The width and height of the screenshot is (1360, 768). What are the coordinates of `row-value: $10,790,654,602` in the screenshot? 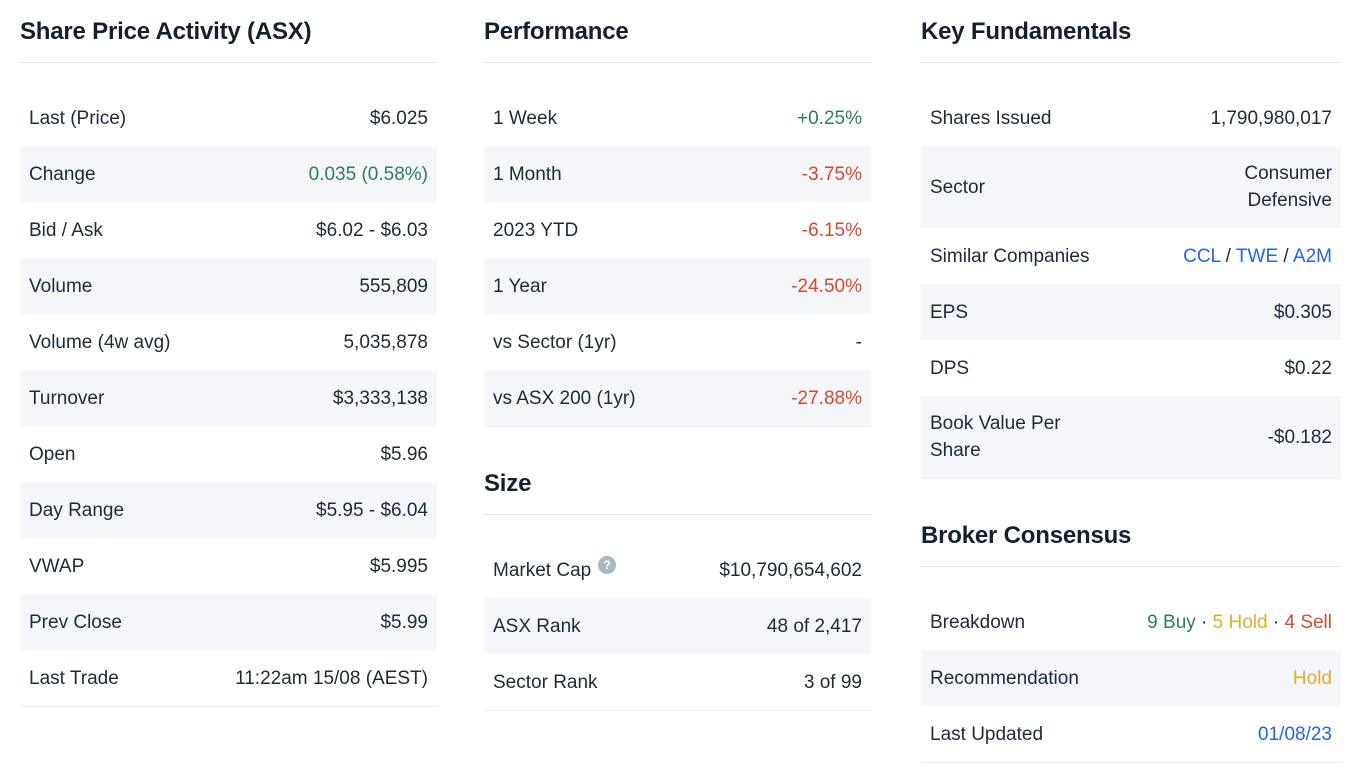 It's located at (790, 570).